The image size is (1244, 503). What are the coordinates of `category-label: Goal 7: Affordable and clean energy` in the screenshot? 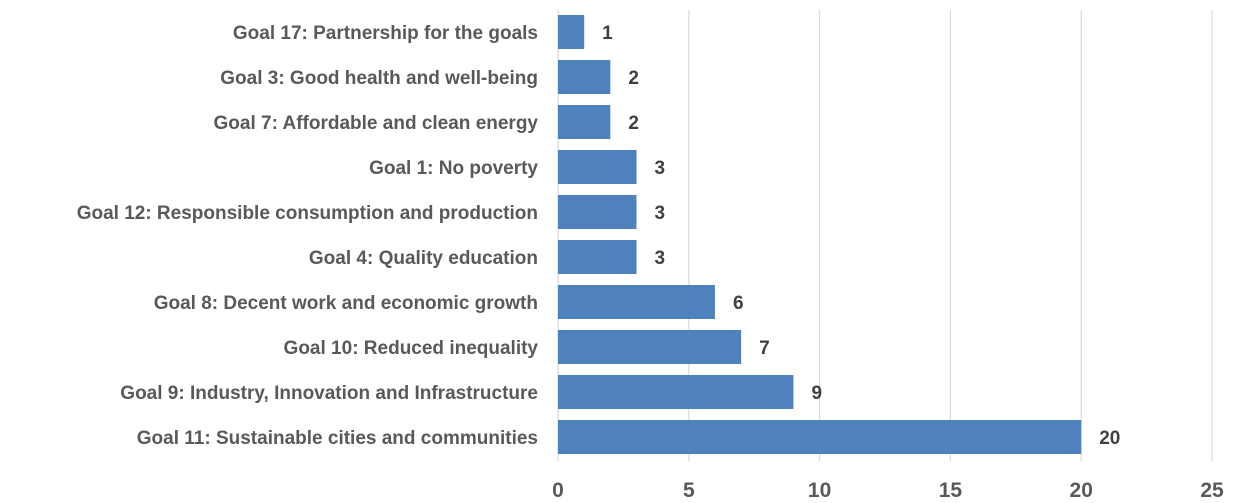 It's located at (376, 123).